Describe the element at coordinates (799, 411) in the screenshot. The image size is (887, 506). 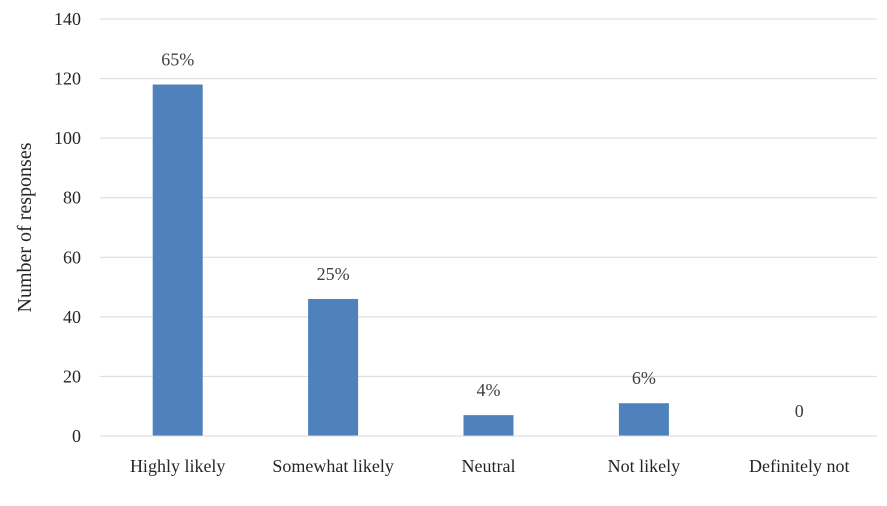
I see `data-label: 0` at that location.